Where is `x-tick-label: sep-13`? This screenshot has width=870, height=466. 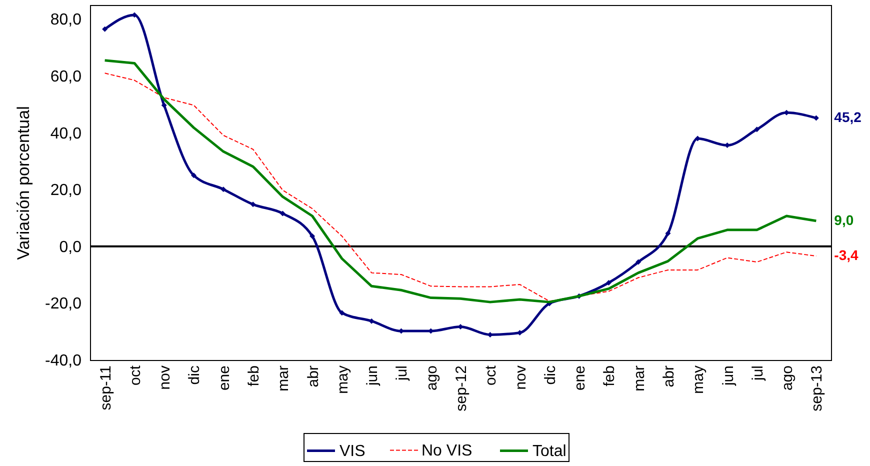 x-tick-label: sep-13 is located at coordinates (817, 389).